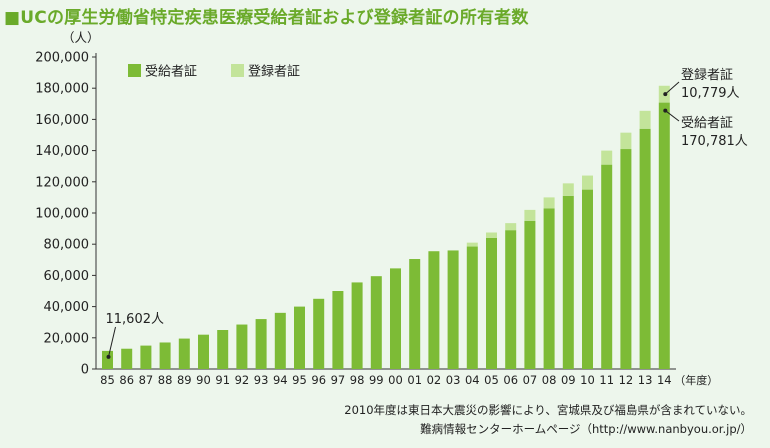  What do you see at coordinates (274, 72) in the screenshot?
I see `legend-label: 登録者証` at bounding box center [274, 72].